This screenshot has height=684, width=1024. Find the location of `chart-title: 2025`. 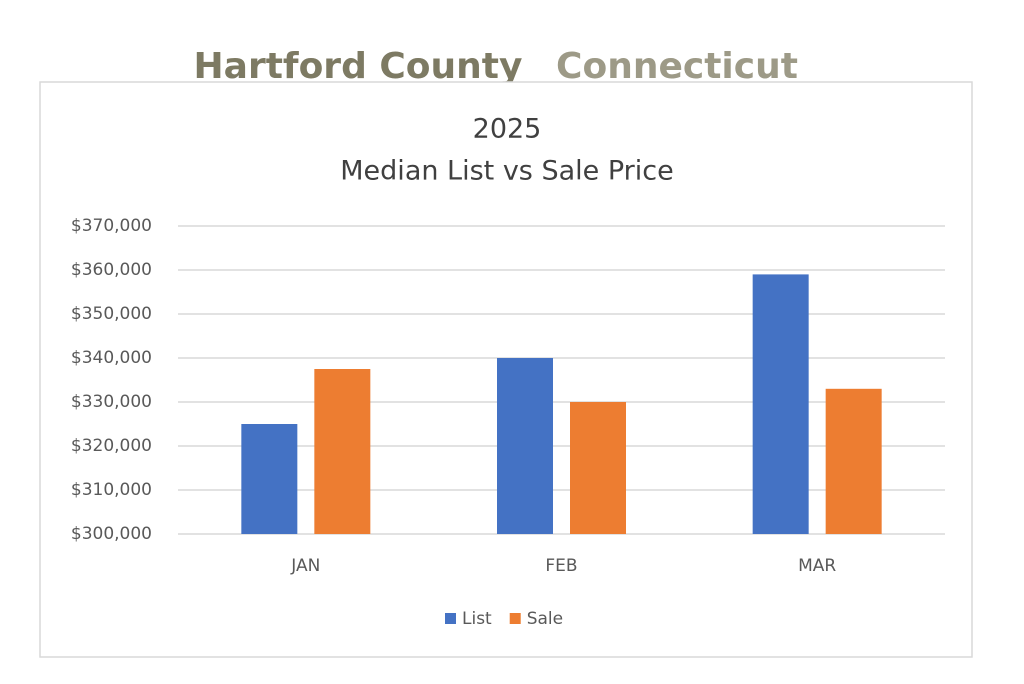

chart-title: 2025 is located at coordinates (507, 129).